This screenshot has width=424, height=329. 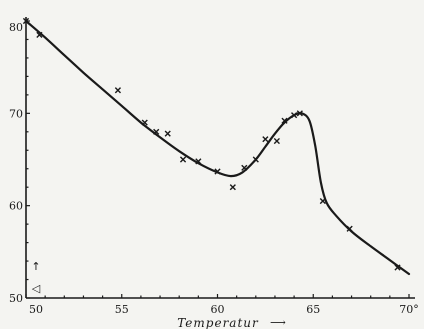 I want to click on x-axis-label: Temperatur, so click(x=218, y=322).